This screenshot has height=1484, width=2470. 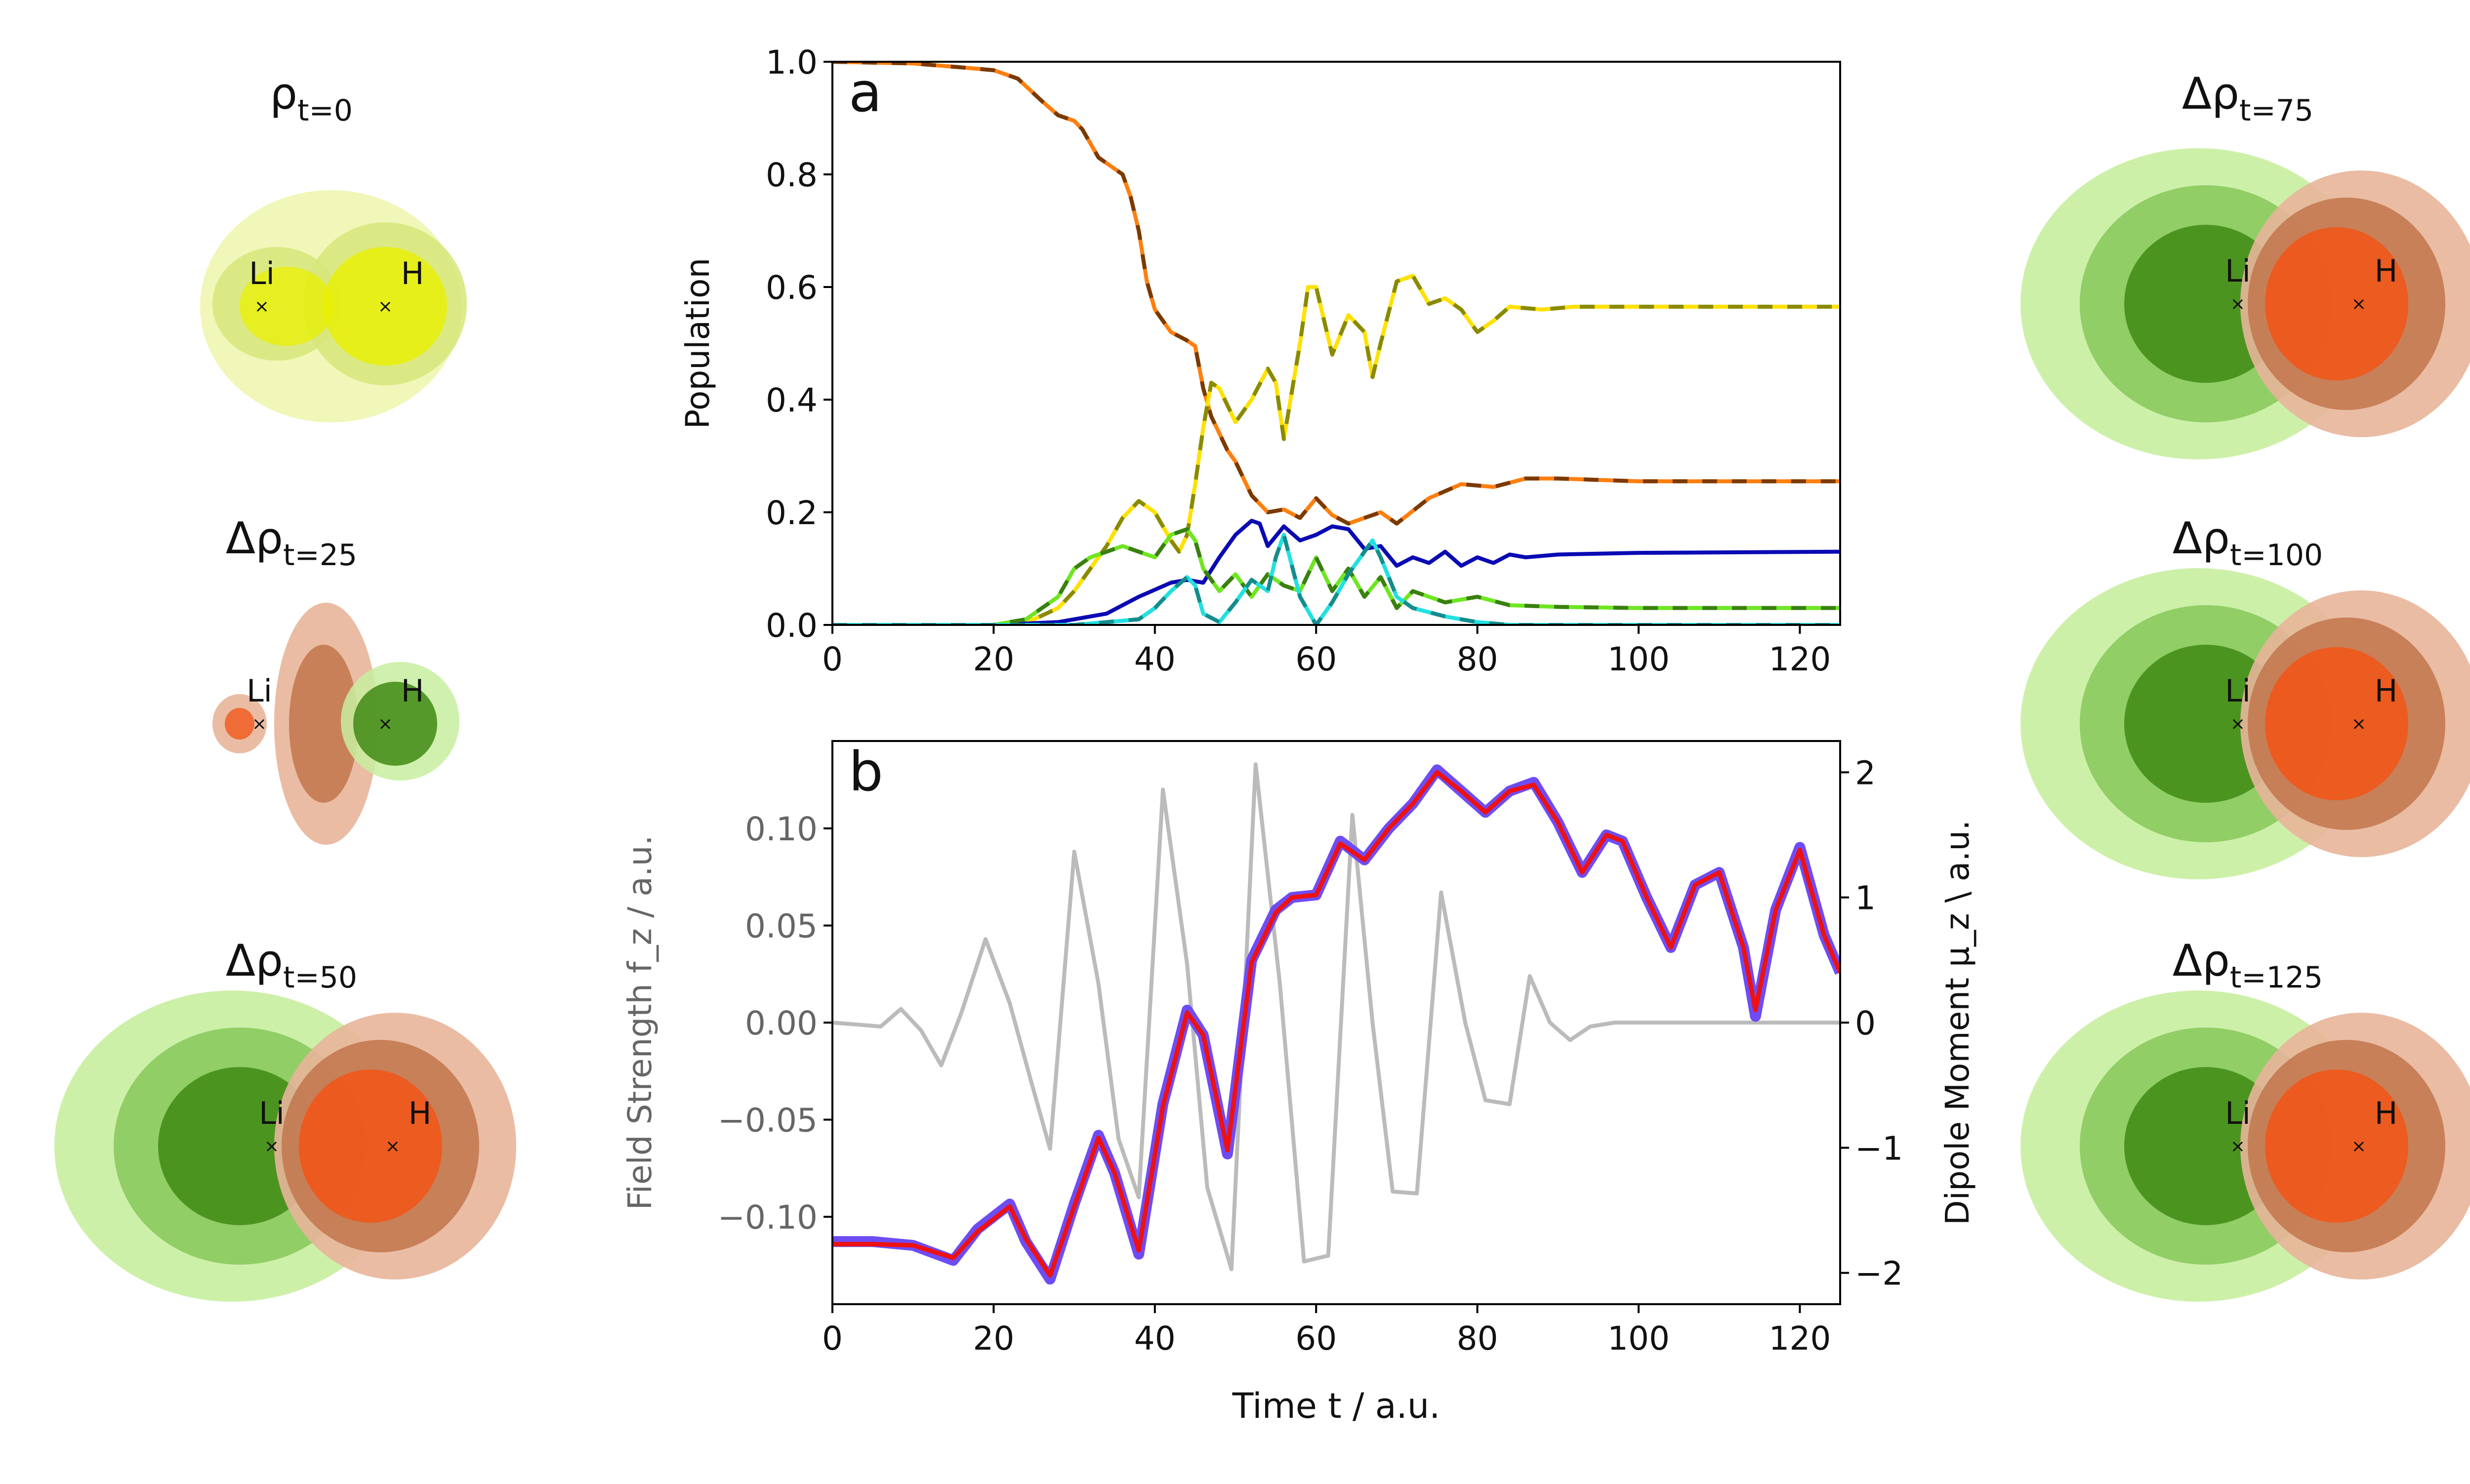 I want to click on density-panel-title: Δρt=25, so click(x=291, y=543).